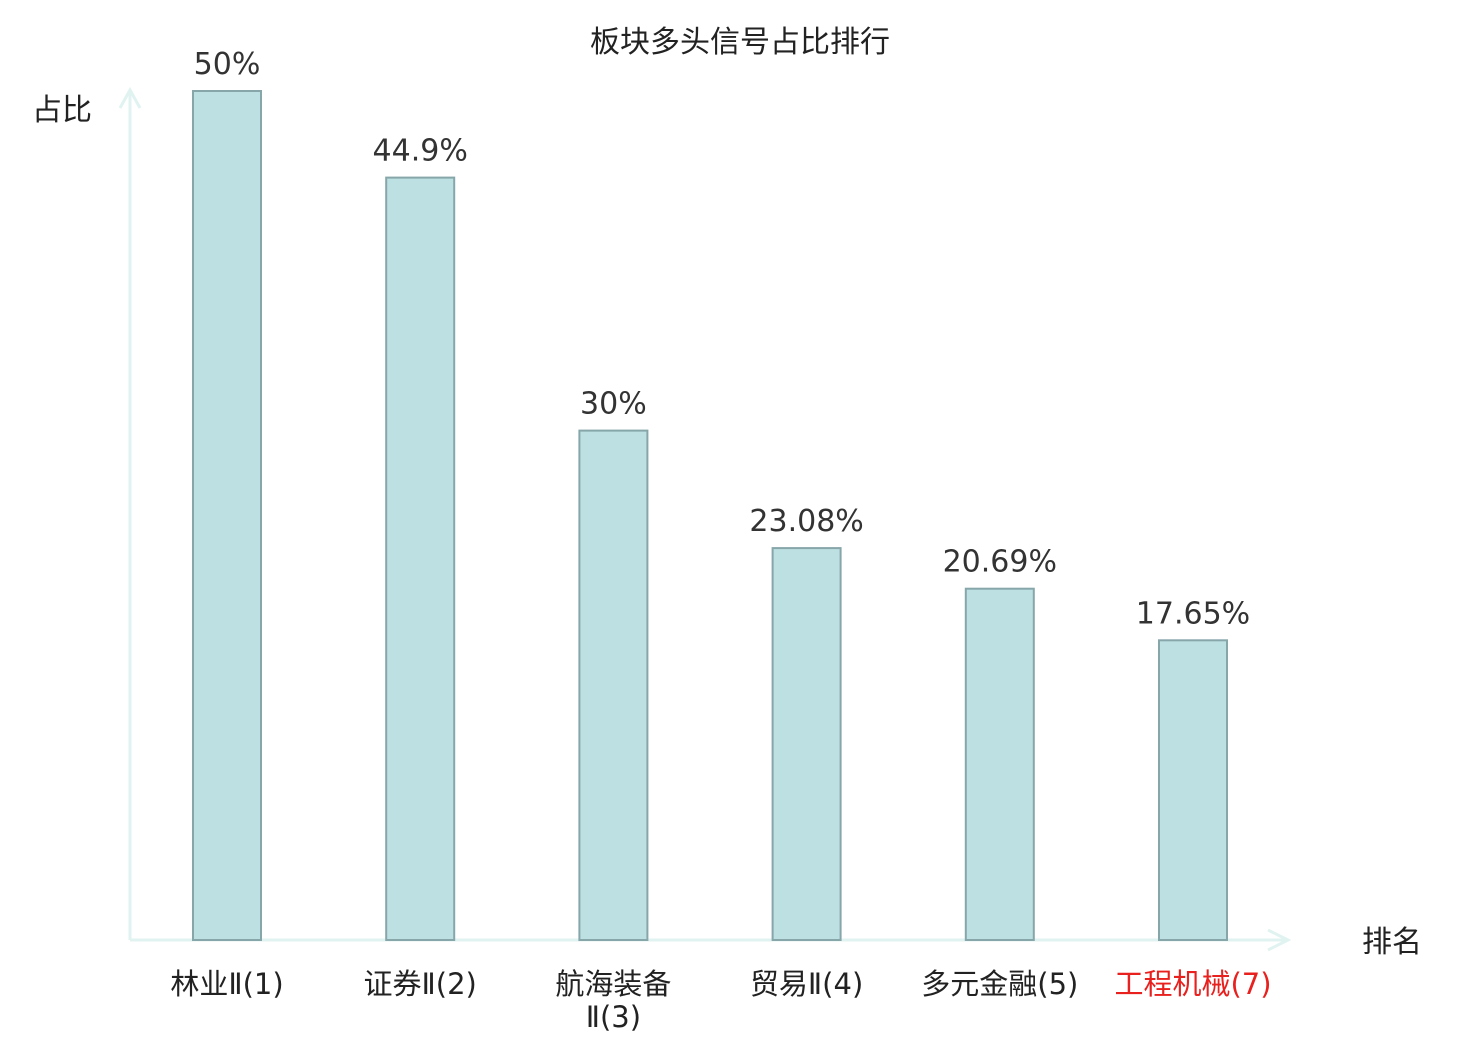  Describe the element at coordinates (1392, 942) in the screenshot. I see `x-axis-label: 排名` at that location.